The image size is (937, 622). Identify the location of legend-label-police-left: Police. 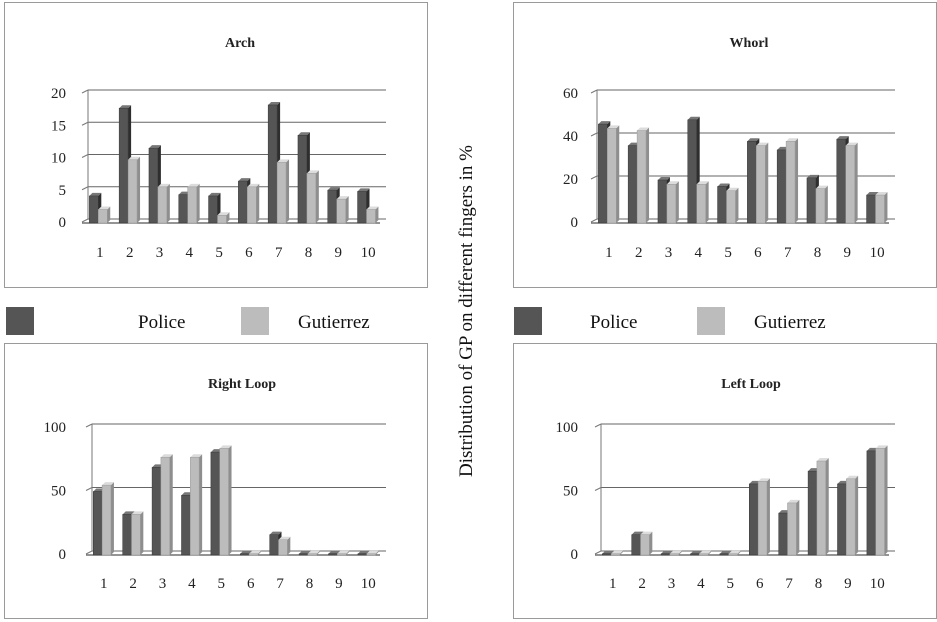
(162, 322).